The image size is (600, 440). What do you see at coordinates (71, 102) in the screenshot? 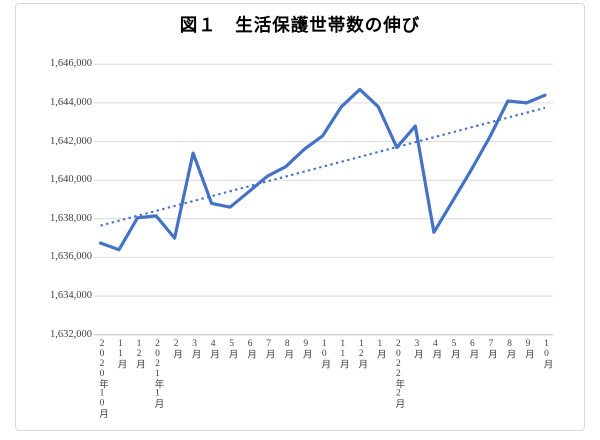
I see `y-axis-tick-label: 1,644,000` at bounding box center [71, 102].